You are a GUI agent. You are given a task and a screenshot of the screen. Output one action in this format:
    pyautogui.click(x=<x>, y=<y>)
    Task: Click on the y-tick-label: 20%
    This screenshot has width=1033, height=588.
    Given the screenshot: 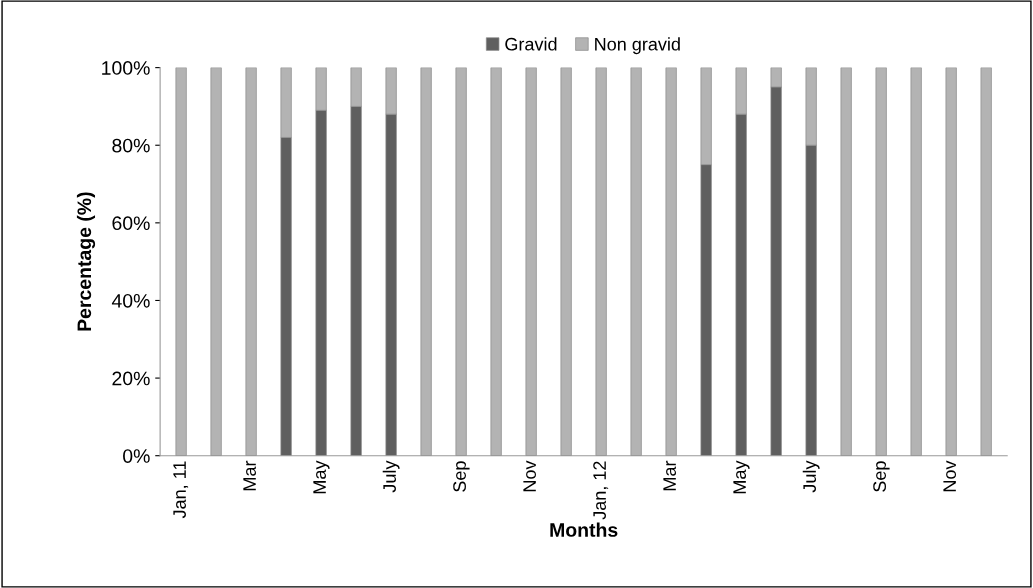 What is the action you would take?
    pyautogui.click(x=131, y=378)
    